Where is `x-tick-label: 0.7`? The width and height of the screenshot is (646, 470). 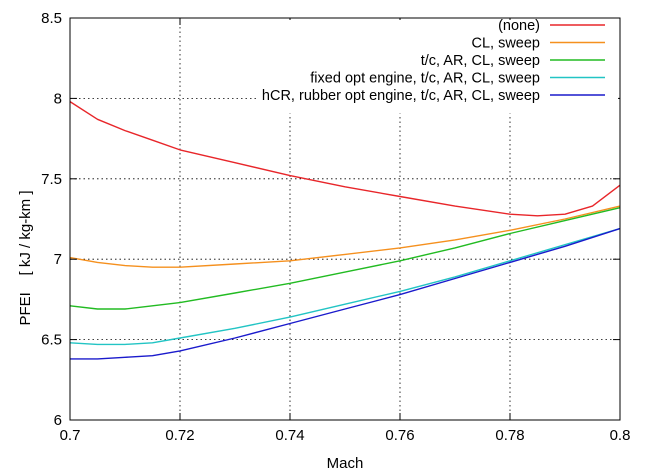 x-tick-label: 0.7 is located at coordinates (70, 435).